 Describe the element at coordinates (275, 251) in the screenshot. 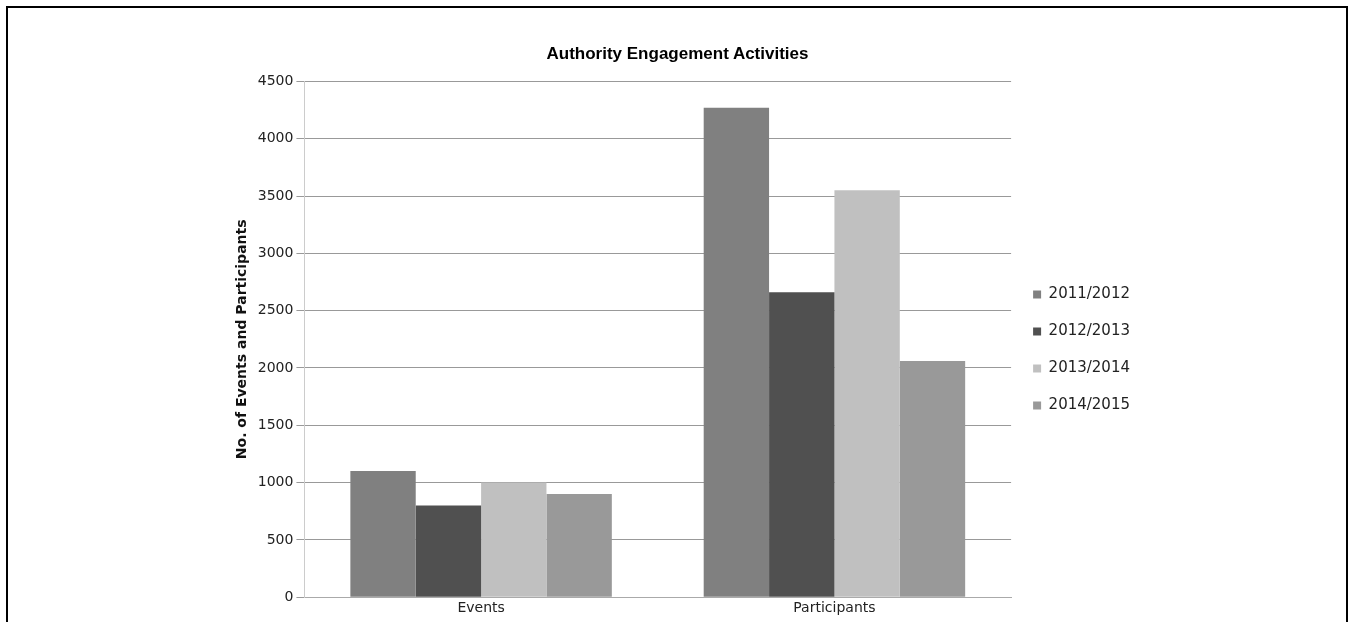

I see `y-tick-label: 3000` at that location.